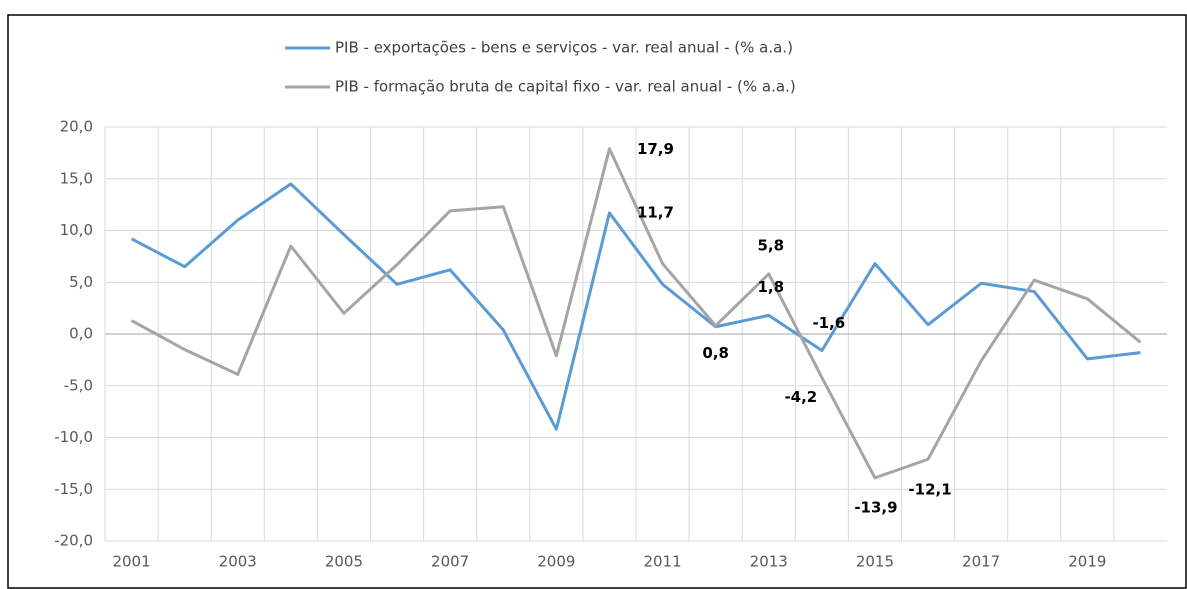 The image size is (1187, 589). Describe the element at coordinates (1087, 562) in the screenshot. I see `x-tick-label: 2019` at that location.